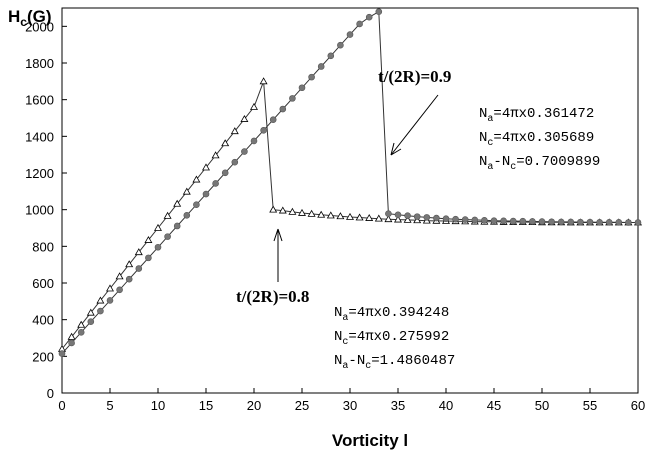  I want to click on x-tick-label: 50, so click(542, 405).